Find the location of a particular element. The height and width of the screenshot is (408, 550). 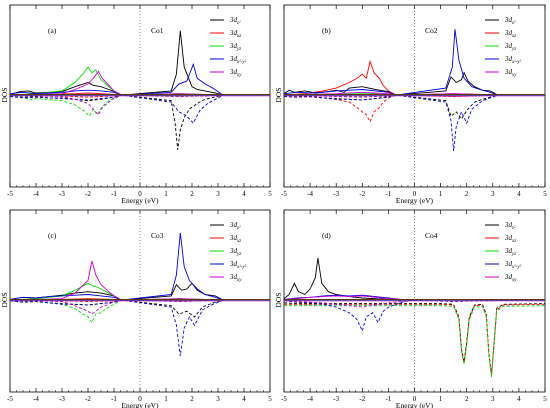

curve-up-3dyz is located at coordinates (117, 81).